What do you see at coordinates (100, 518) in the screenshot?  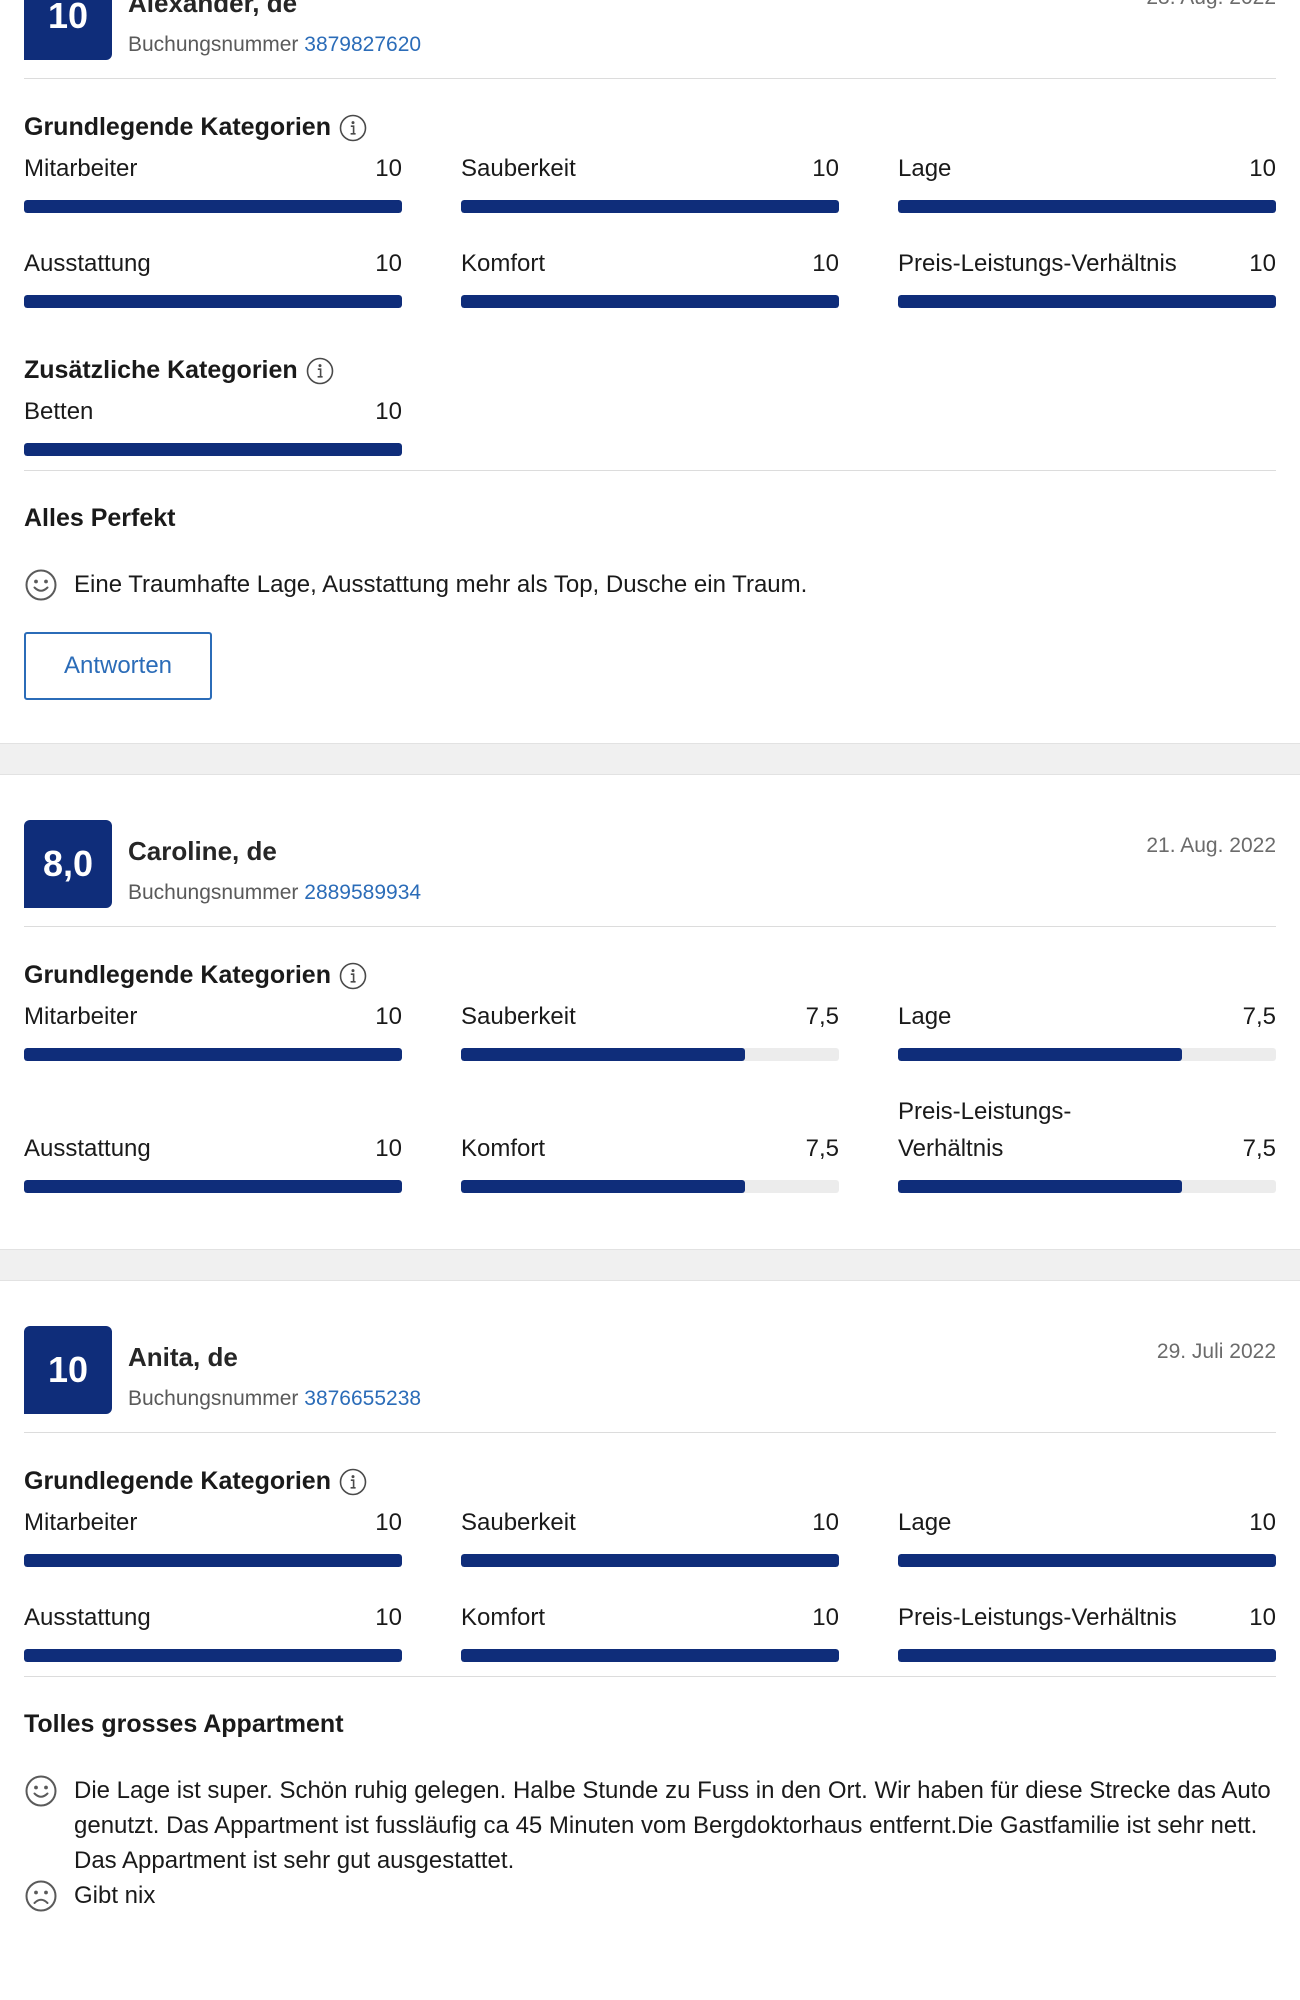 I see `review-title: Alles Perfekt` at bounding box center [100, 518].